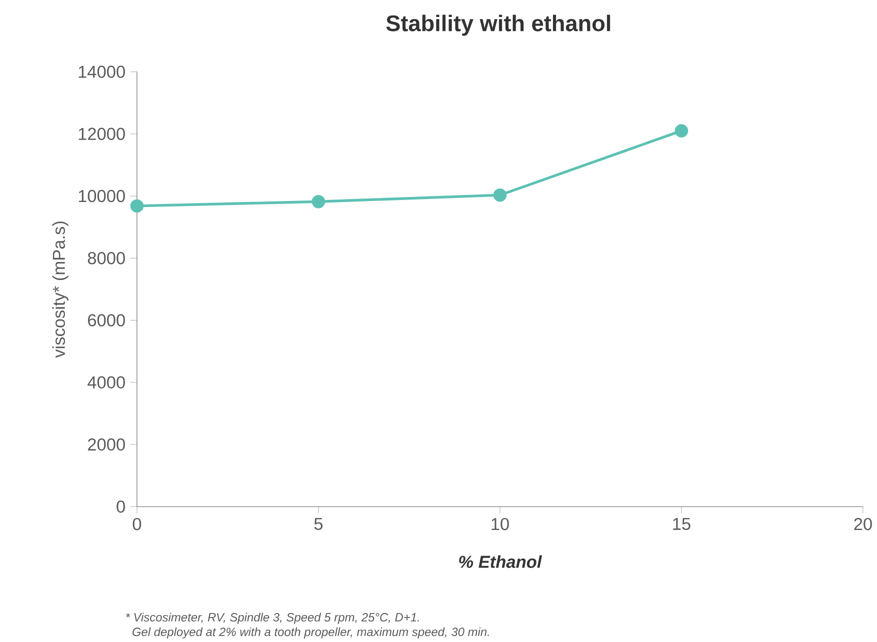 Image resolution: width=877 pixels, height=642 pixels. What do you see at coordinates (310, 632) in the screenshot?
I see `text: Gel deployed at 2% with a tooth propeller, maximum speed, 30 min.` at bounding box center [310, 632].